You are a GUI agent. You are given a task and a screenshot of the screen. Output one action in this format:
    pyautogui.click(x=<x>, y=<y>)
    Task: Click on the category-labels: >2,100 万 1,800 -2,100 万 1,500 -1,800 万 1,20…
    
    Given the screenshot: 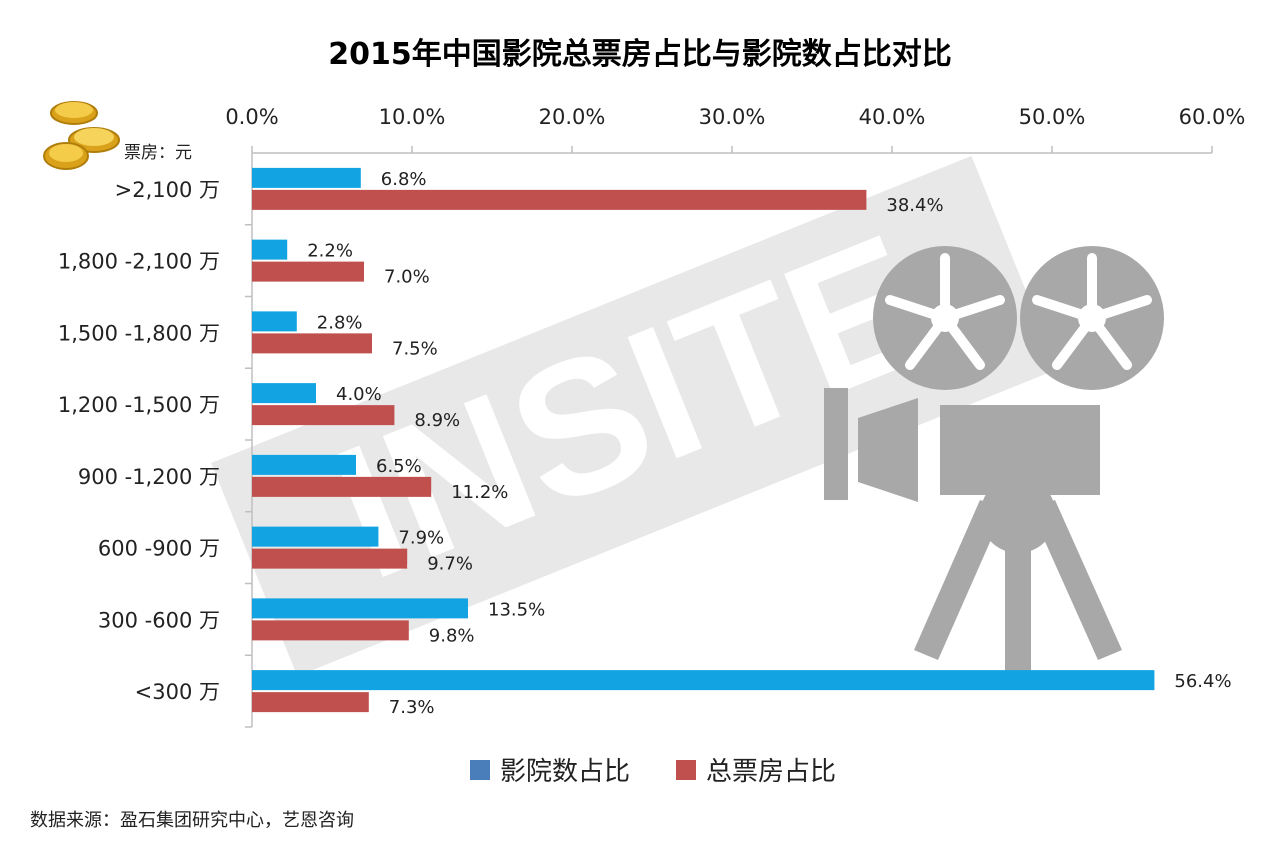 What is the action you would take?
    pyautogui.click(x=139, y=441)
    